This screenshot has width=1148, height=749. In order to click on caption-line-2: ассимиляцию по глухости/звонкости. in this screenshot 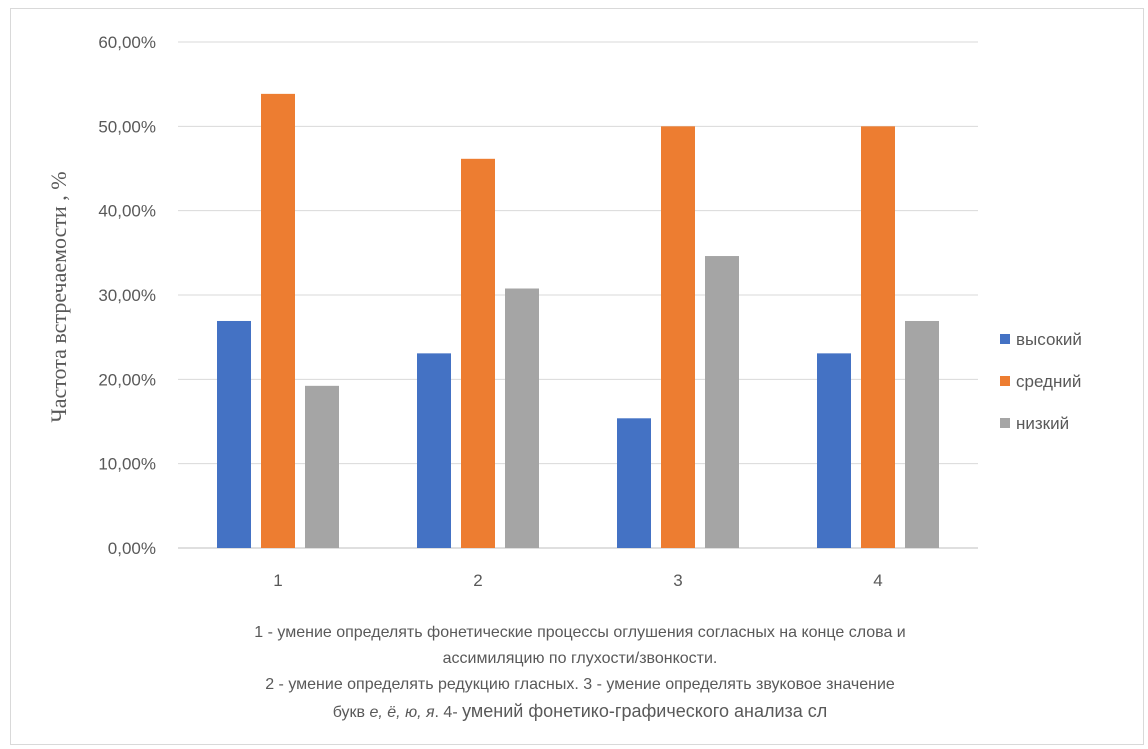, I will do `click(580, 658)`.